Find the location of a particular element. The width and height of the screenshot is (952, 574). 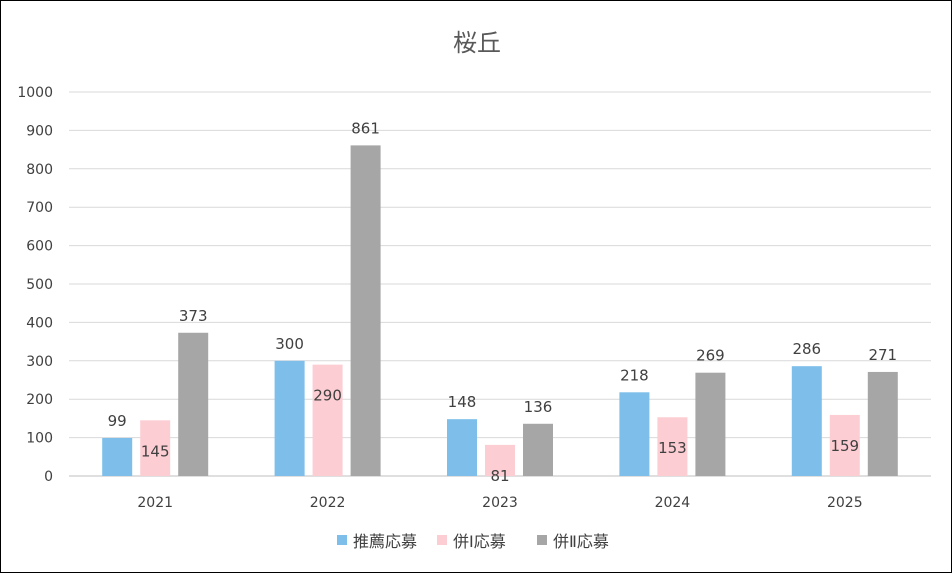

data-label-2022-series-2: 861 is located at coordinates (365, 128).